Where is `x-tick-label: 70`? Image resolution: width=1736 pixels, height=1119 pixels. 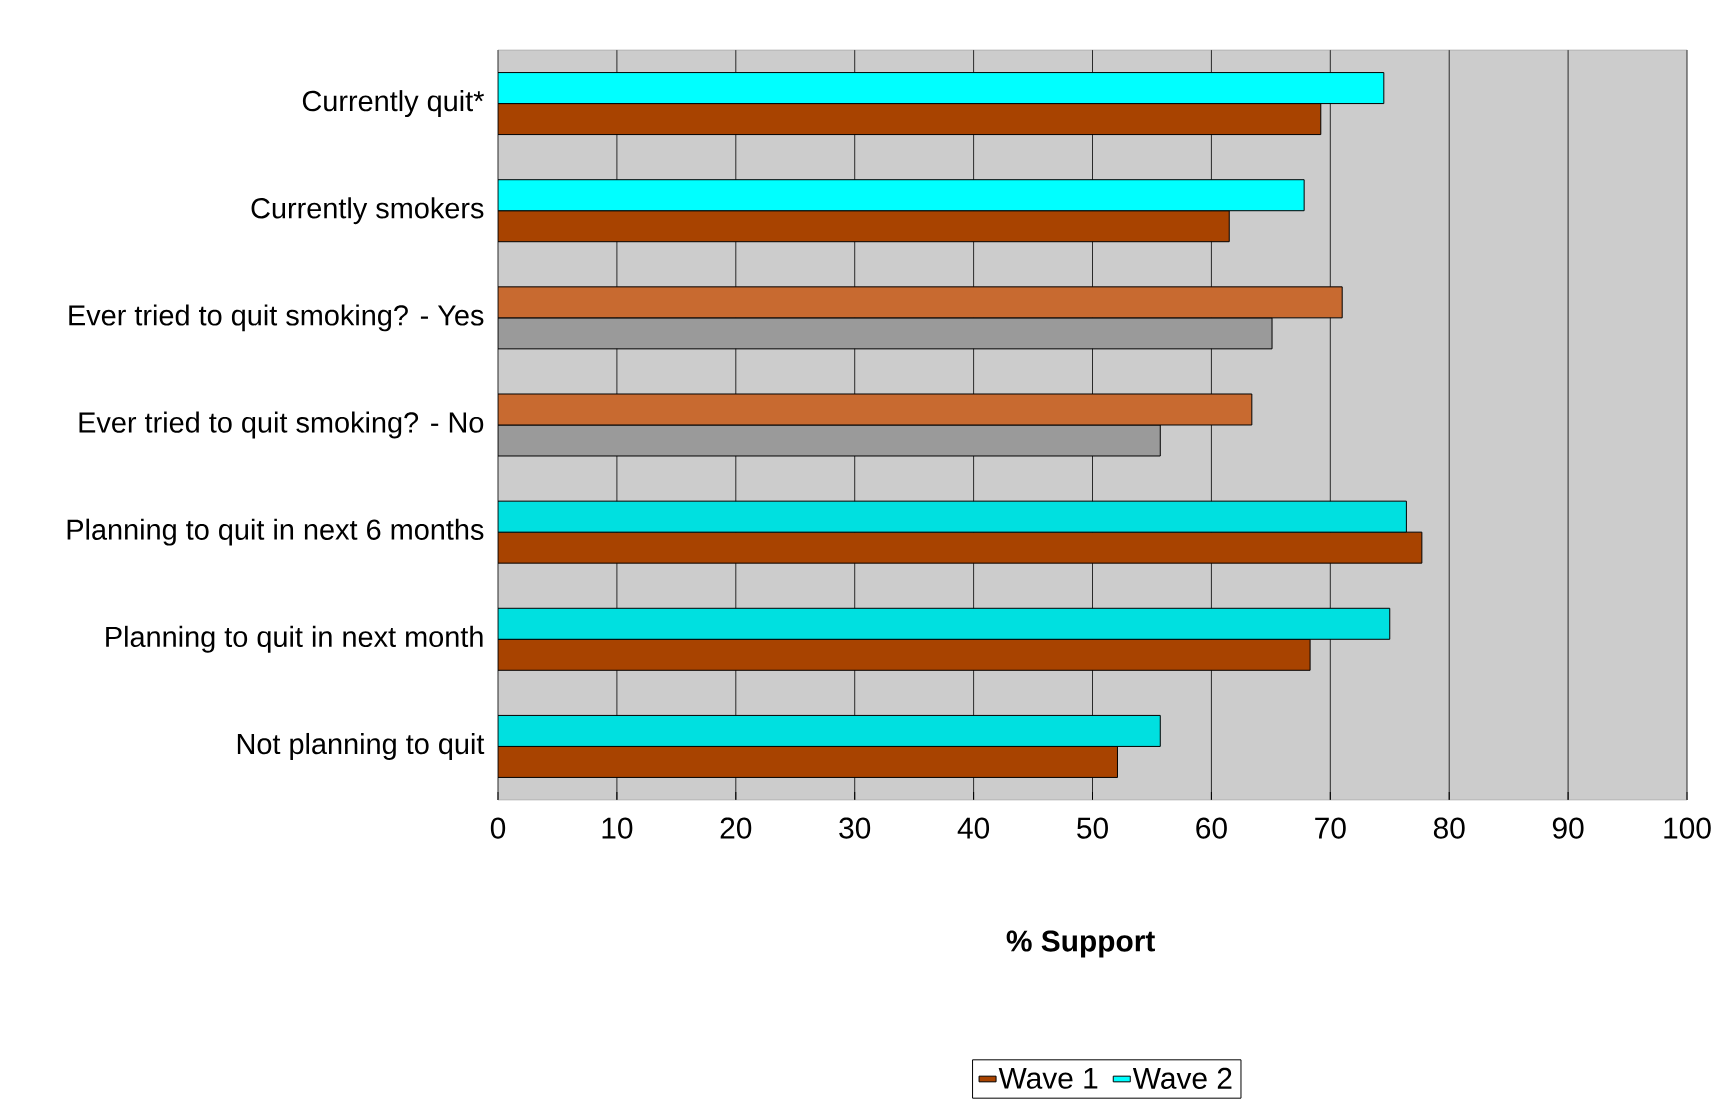
x-tick-label: 70 is located at coordinates (1330, 828).